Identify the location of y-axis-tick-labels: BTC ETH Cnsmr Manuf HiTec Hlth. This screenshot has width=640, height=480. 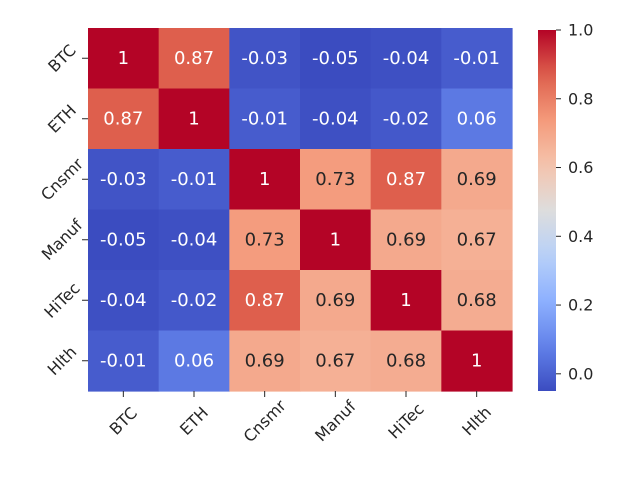
(62, 210).